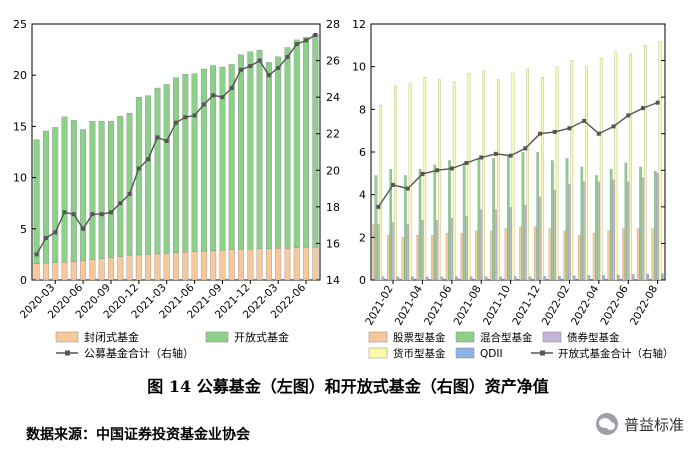 This screenshot has height=451, width=696. What do you see at coordinates (379, 306) in the screenshot?
I see `right-x-tick-label: 2021-02` at bounding box center [379, 306].